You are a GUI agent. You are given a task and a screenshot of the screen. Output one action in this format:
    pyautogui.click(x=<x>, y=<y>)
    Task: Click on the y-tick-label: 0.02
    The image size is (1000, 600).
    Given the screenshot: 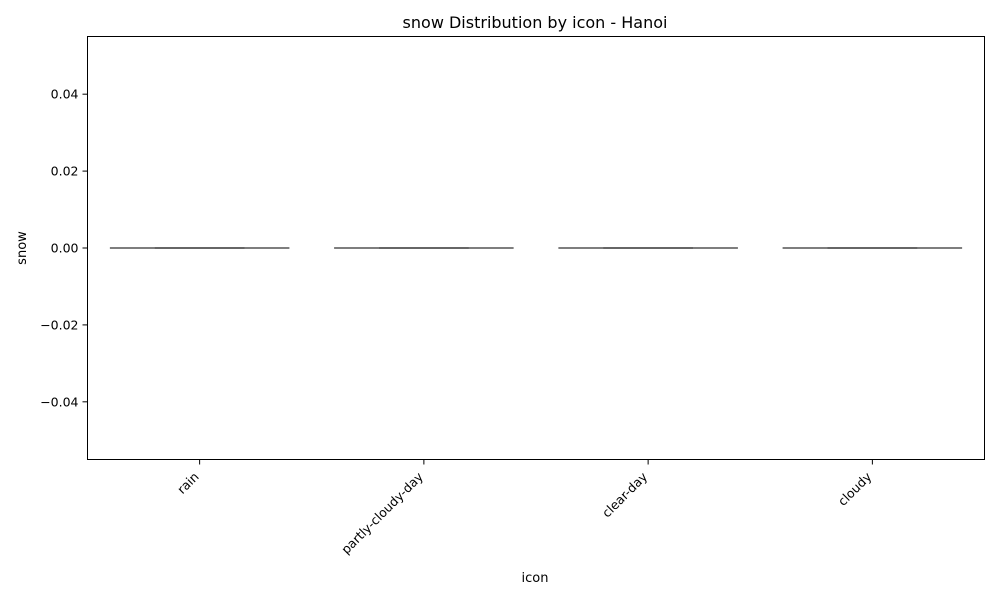 What is the action you would take?
    pyautogui.click(x=65, y=171)
    